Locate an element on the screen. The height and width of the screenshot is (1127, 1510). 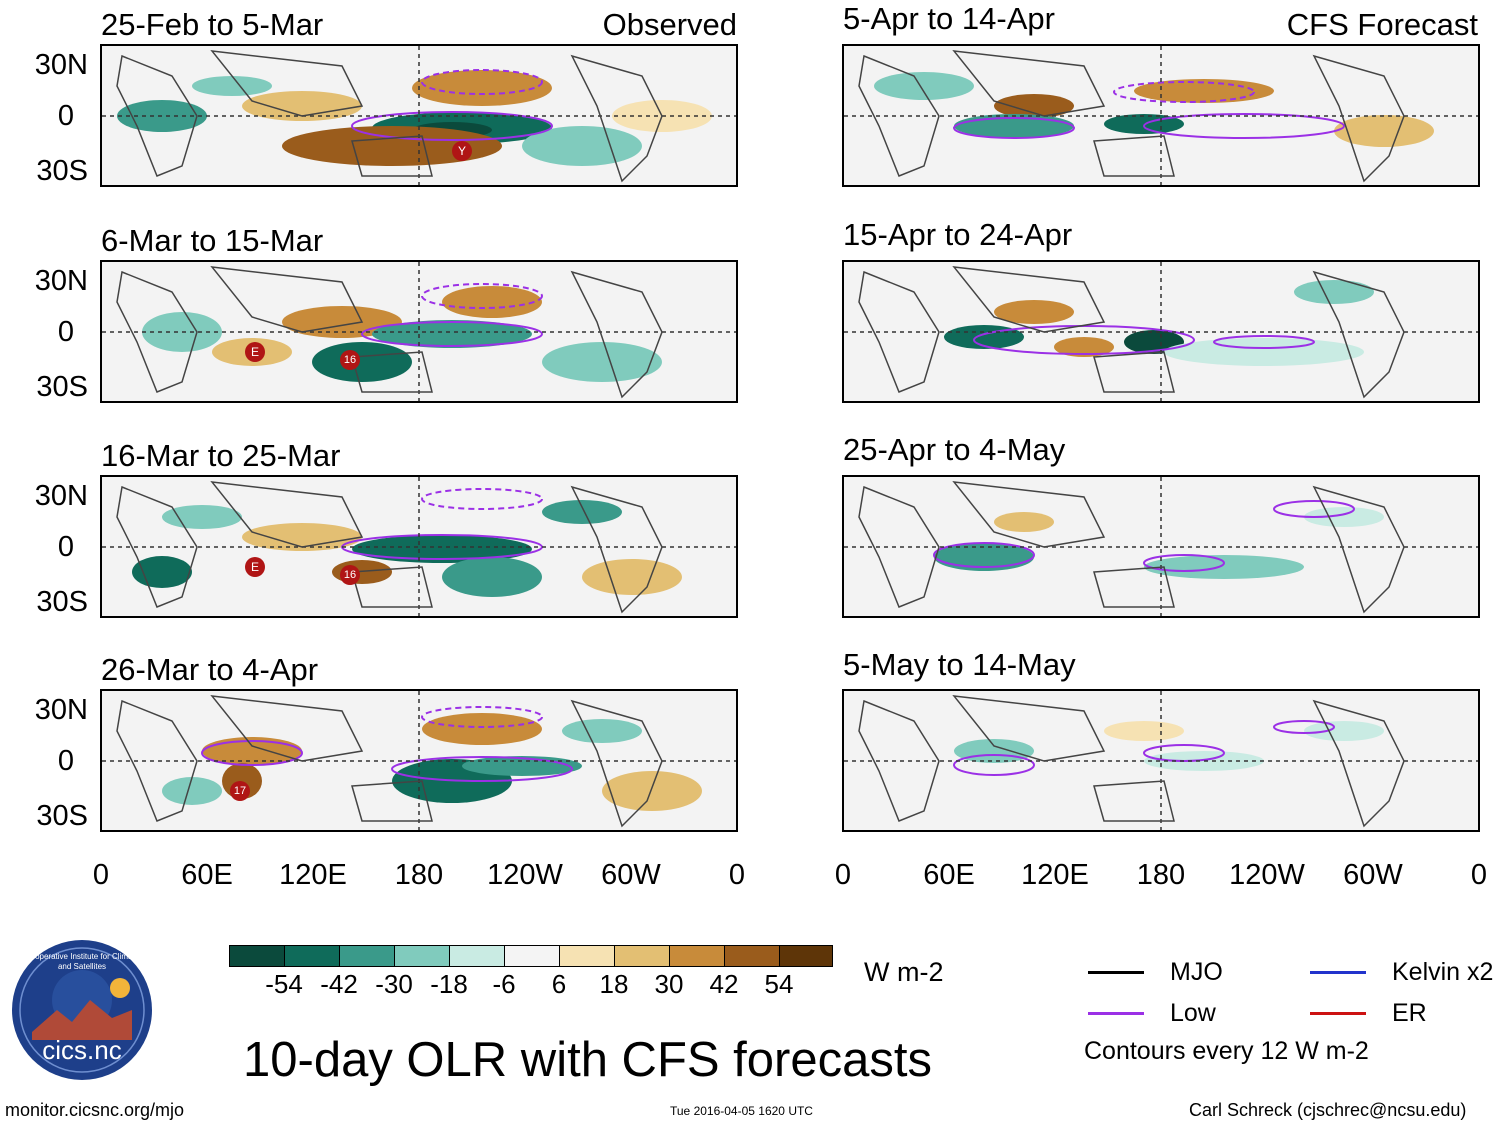
colorbar-label: 54 is located at coordinates (779, 984).